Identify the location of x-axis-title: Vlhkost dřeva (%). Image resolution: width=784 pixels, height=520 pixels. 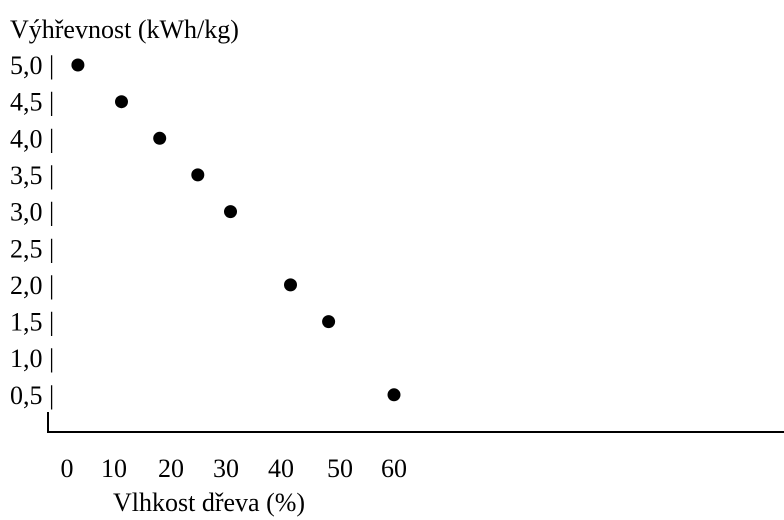
(209, 502).